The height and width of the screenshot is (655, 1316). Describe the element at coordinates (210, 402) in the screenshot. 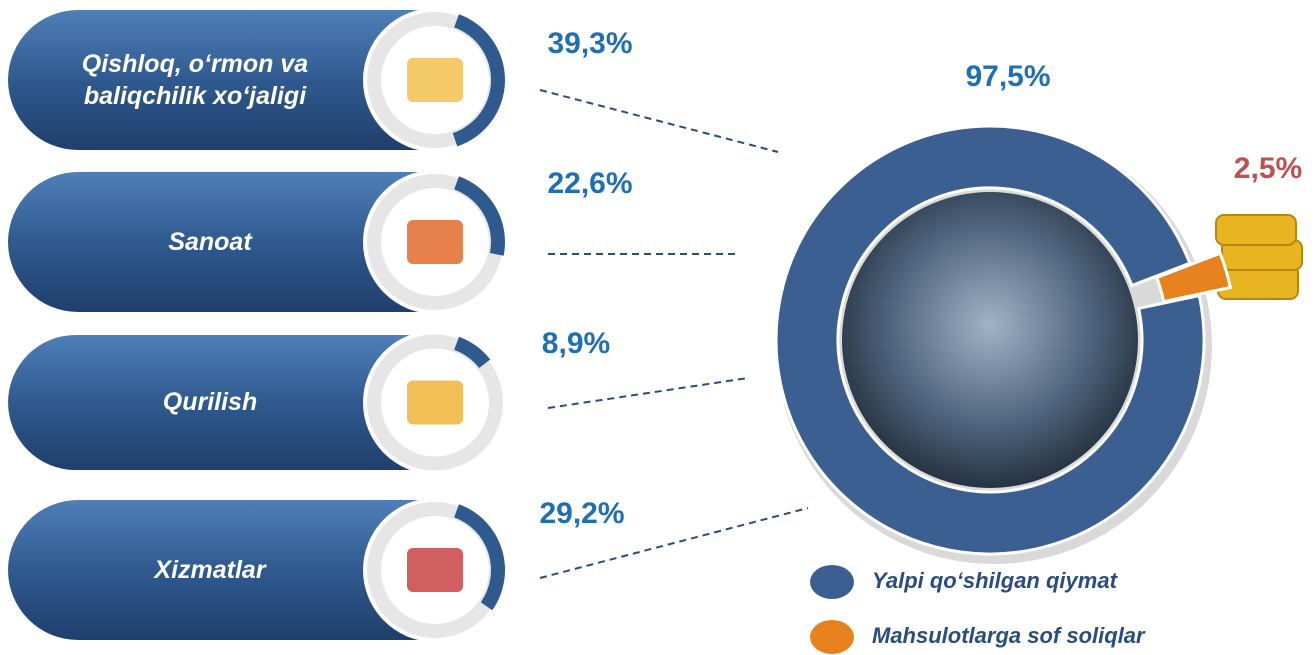

I see `category-label: Qurilish` at that location.